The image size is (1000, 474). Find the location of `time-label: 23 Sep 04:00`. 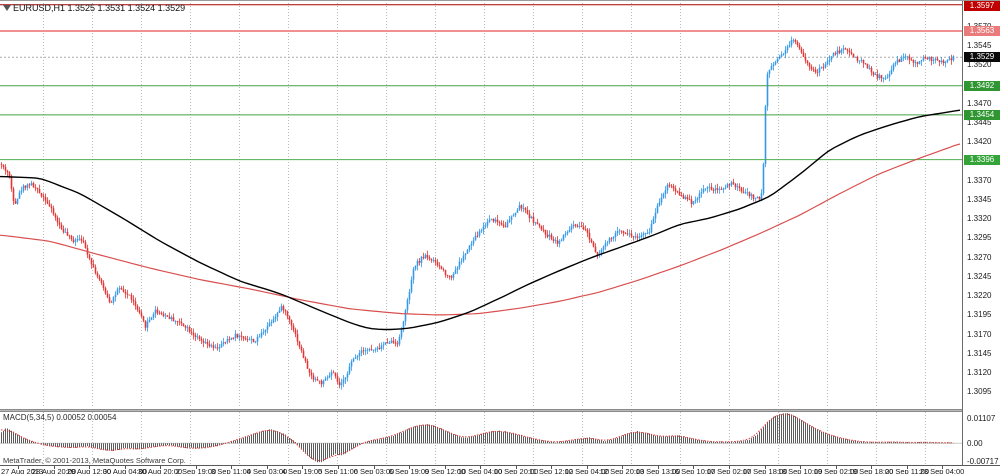

time-label: 23 Sep 04:00 is located at coordinates (942, 470).